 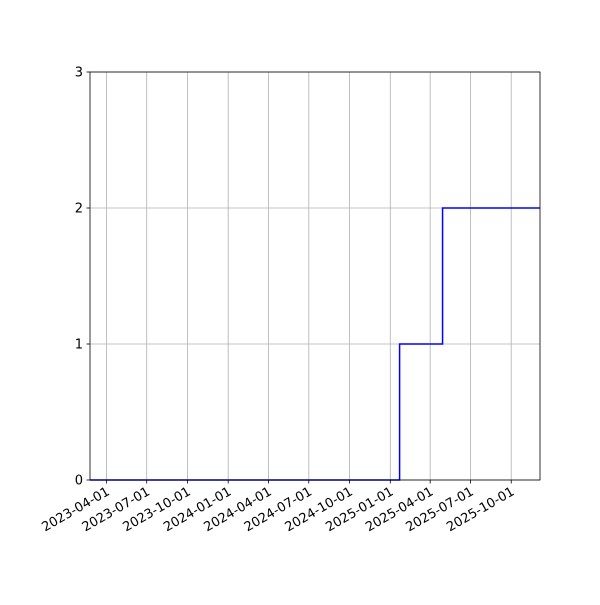 I want to click on y-tick-label: 0, so click(x=79, y=481).